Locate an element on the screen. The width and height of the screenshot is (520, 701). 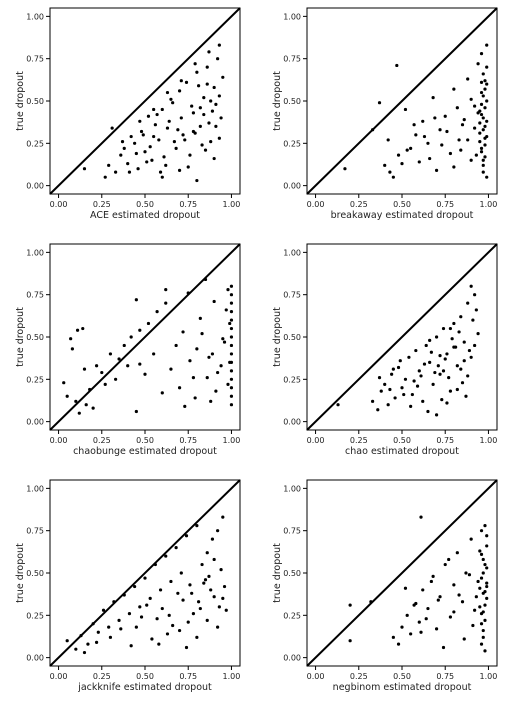
data-points is located at coordinates (153, 113).